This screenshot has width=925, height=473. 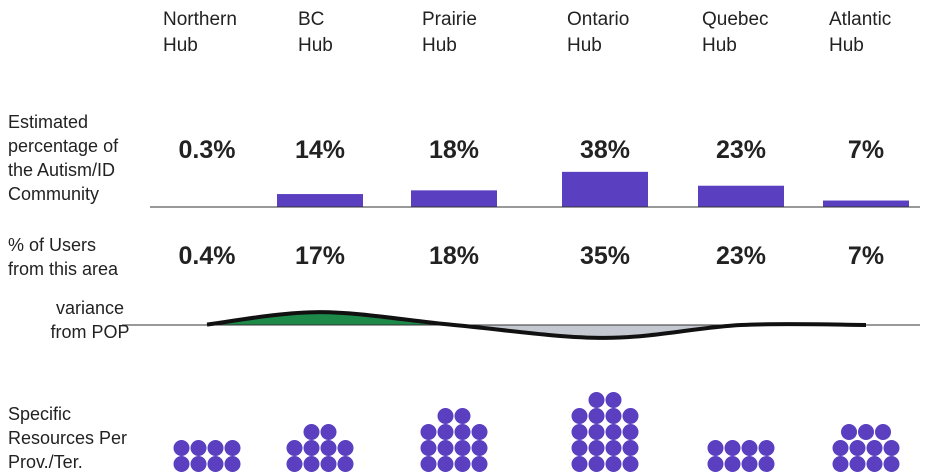 What do you see at coordinates (320, 256) in the screenshot?
I see `value-label: 17%` at bounding box center [320, 256].